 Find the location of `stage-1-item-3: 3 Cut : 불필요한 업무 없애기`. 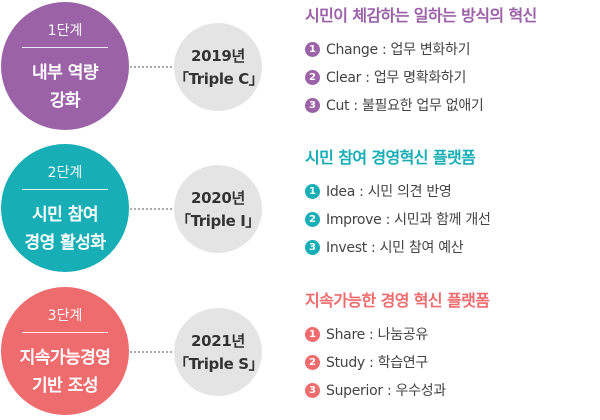

stage-1-item-3: 3 Cut : 불필요한 업무 없애기 is located at coordinates (451, 105).